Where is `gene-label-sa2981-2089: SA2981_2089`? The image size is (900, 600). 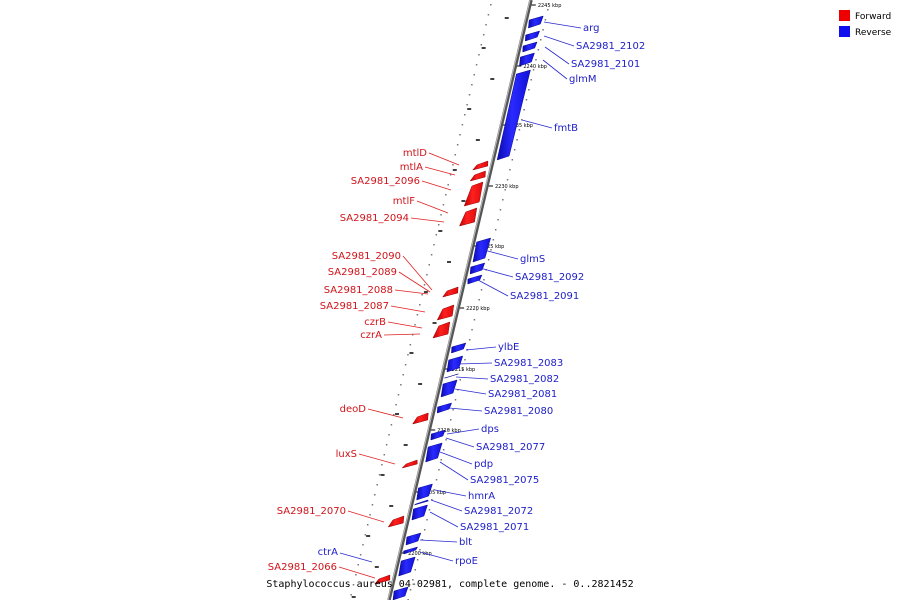 gene-label-sa2981-2089: SA2981_2089 is located at coordinates (362, 272).